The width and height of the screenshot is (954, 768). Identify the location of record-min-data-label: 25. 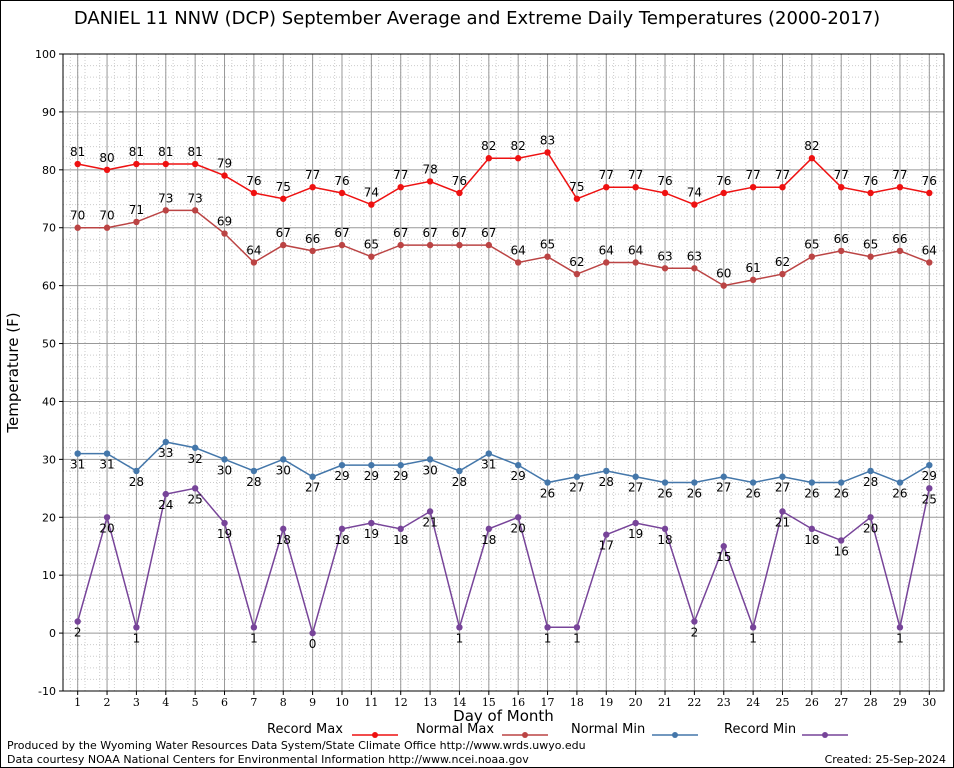
(929, 499).